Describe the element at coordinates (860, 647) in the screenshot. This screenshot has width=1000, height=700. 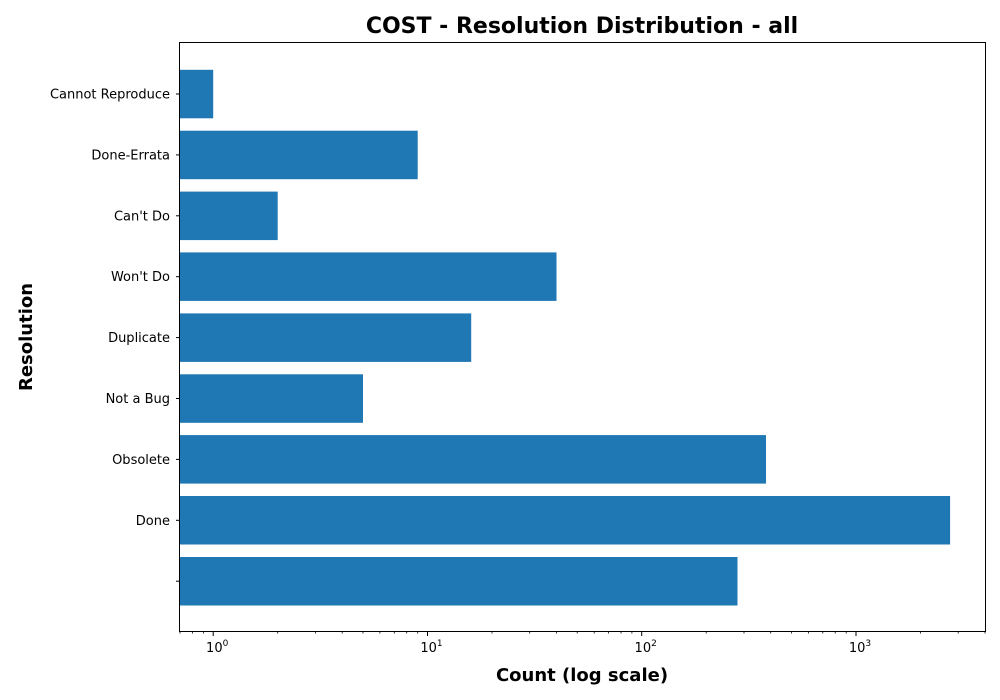
I see `x-tick-label: 10³` at that location.